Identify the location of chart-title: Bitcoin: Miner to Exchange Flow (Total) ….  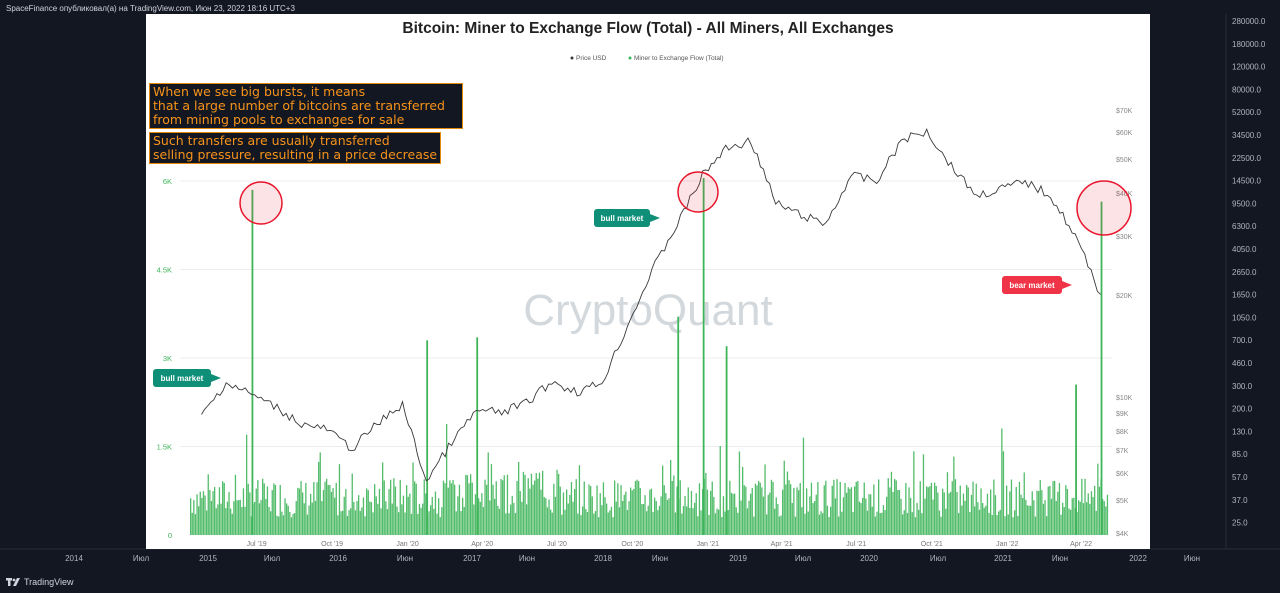
(647, 28).